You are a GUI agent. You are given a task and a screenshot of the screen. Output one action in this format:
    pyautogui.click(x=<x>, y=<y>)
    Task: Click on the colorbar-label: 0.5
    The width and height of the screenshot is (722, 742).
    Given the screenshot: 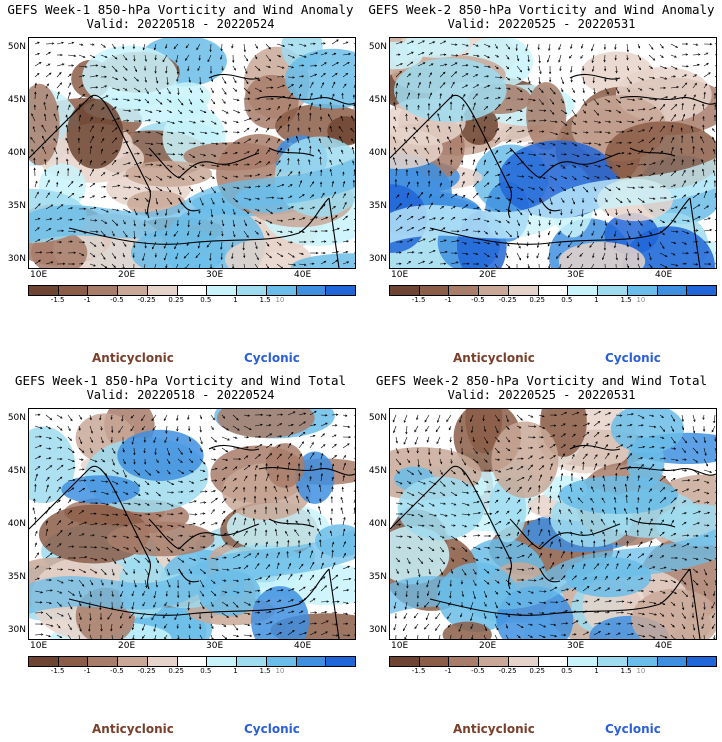 What is the action you would take?
    pyautogui.click(x=206, y=300)
    